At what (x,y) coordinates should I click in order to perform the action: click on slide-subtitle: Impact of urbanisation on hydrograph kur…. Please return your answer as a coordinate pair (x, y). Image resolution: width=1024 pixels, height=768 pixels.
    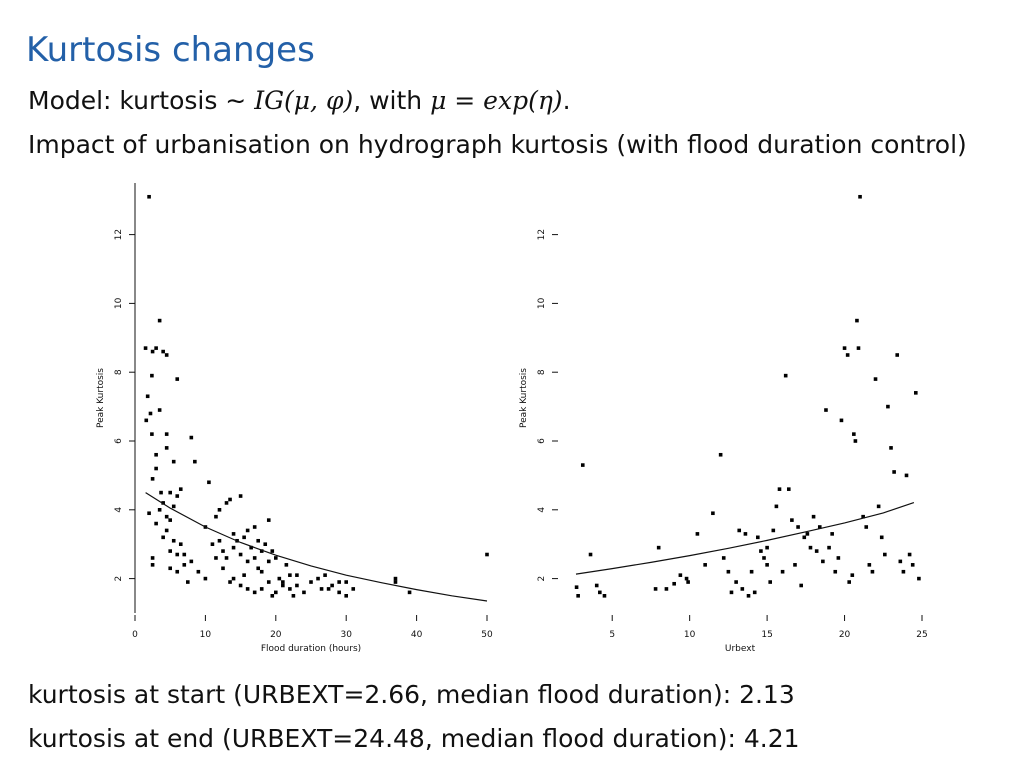
    Looking at the image, I should click on (497, 144).